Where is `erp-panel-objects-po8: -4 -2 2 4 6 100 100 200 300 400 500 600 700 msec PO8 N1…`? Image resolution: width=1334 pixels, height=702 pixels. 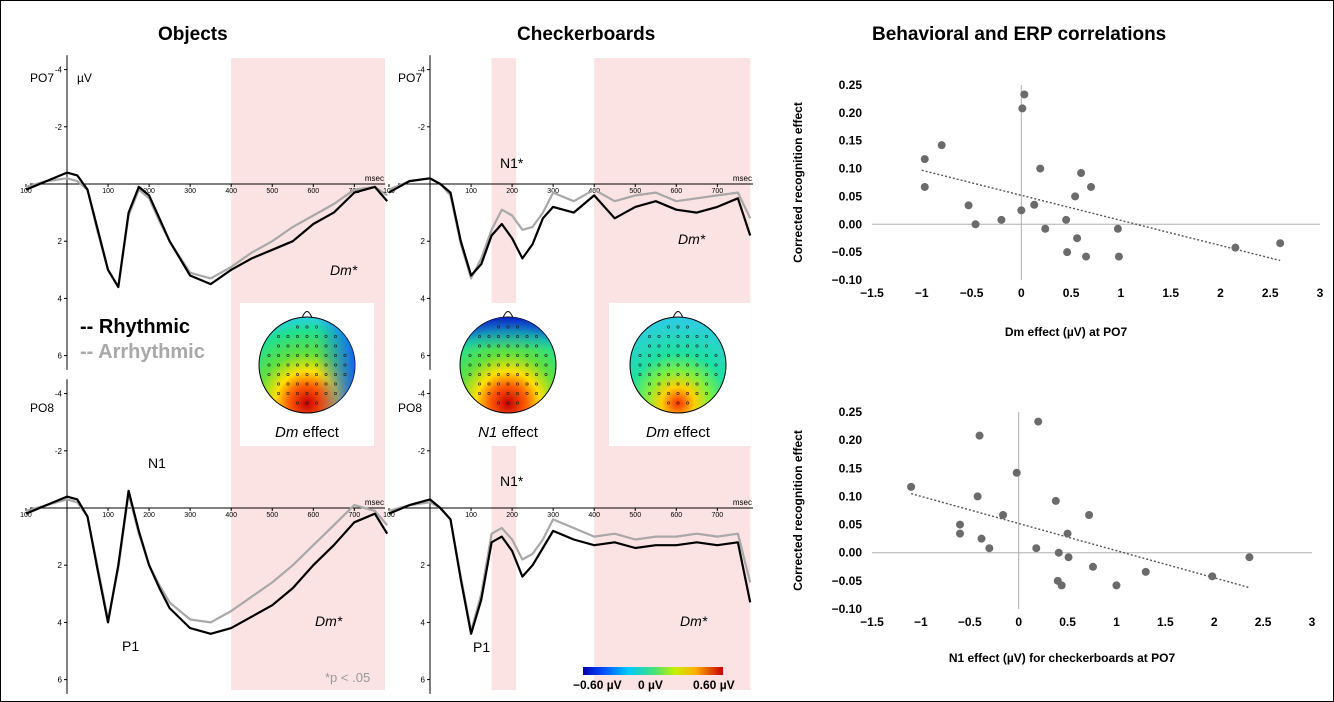
erp-panel-objects-po8: -4 -2 2 4 6 100 100 200 300 400 500 600 700 msec PO8 N1… is located at coordinates (204, 536).